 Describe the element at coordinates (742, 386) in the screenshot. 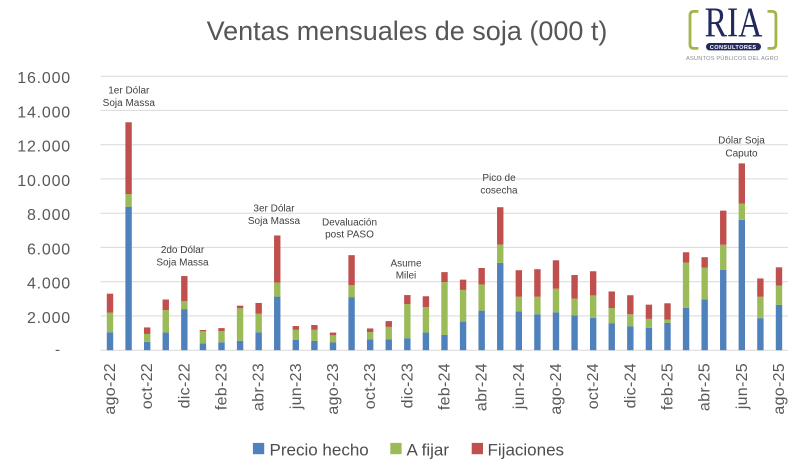

I see `svg-text: jun-25` at that location.